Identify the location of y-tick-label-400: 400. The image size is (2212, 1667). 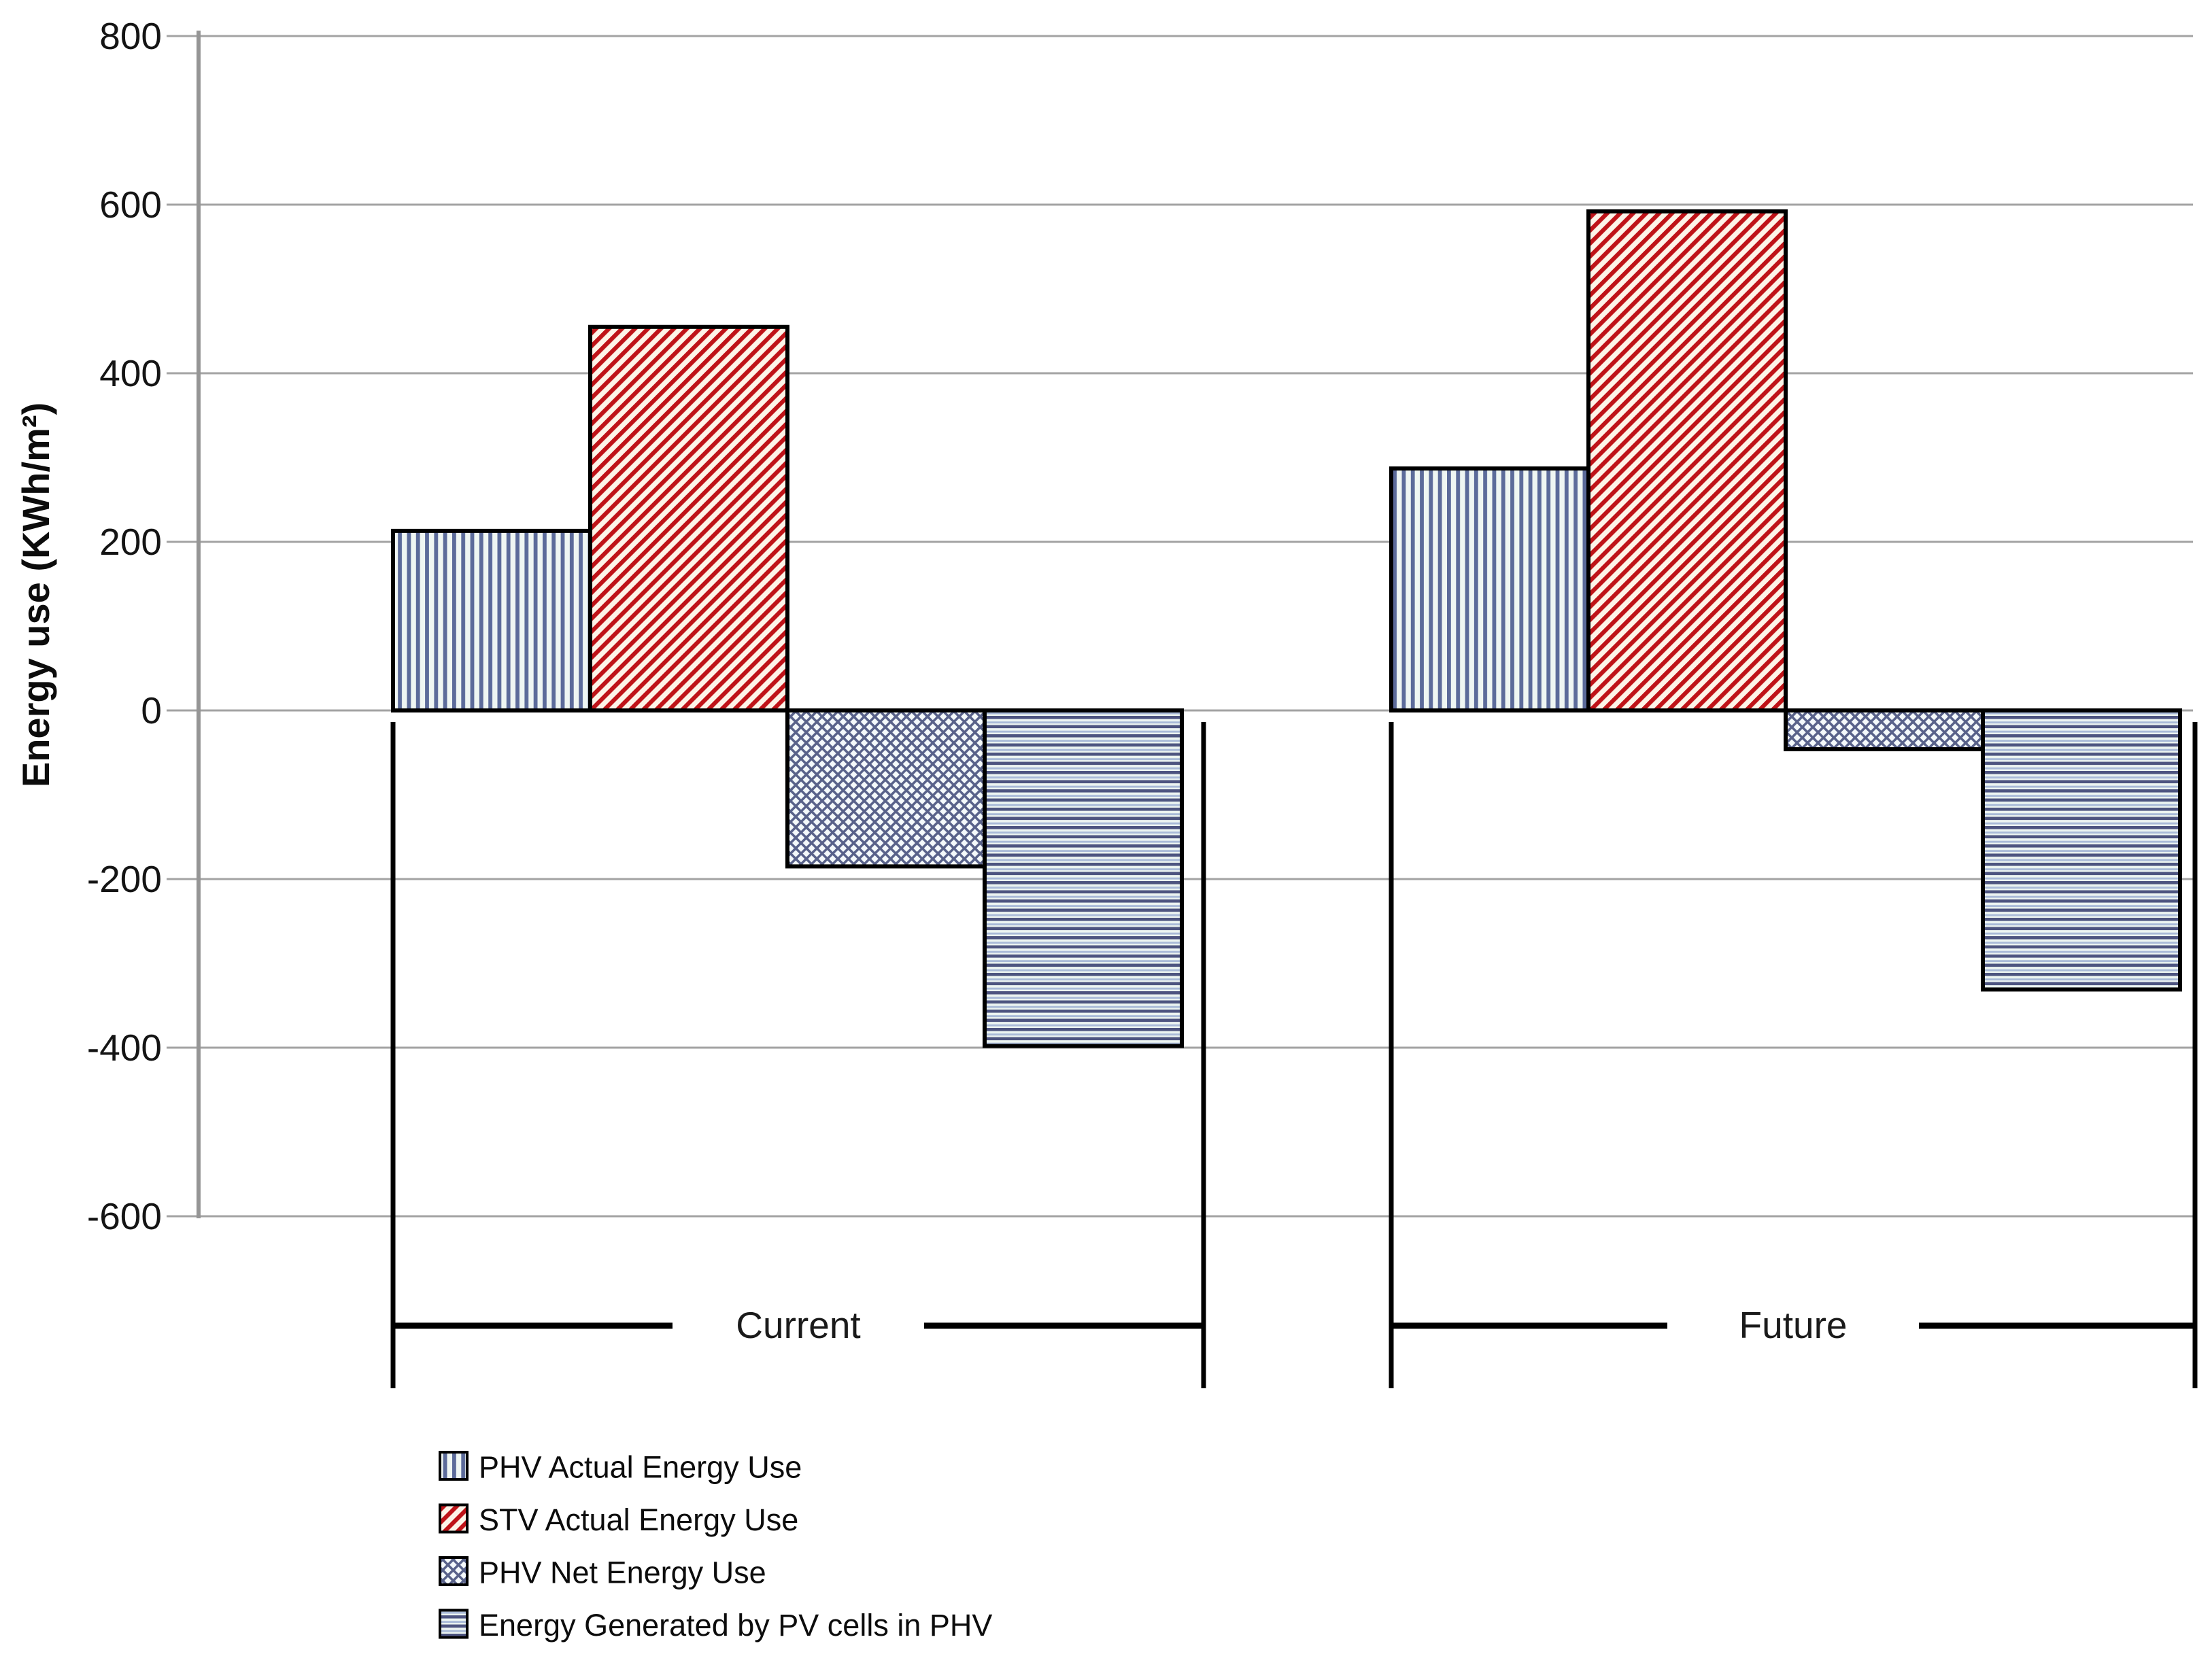
(130, 373).